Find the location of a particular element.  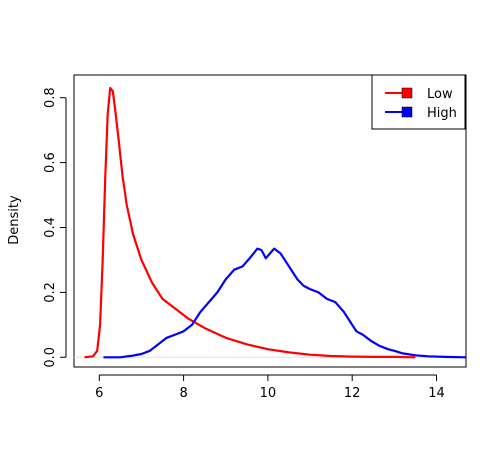

x-axis: 6 8 10 12 14 is located at coordinates (270, 387).